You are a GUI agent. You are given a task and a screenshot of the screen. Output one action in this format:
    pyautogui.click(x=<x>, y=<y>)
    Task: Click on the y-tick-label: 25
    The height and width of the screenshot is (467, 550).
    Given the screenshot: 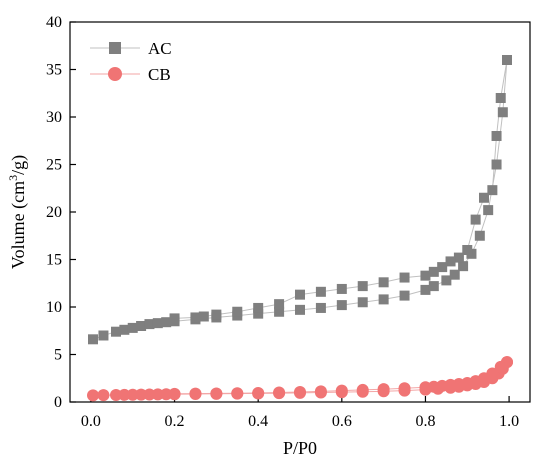 What is the action you would take?
    pyautogui.click(x=54, y=165)
    